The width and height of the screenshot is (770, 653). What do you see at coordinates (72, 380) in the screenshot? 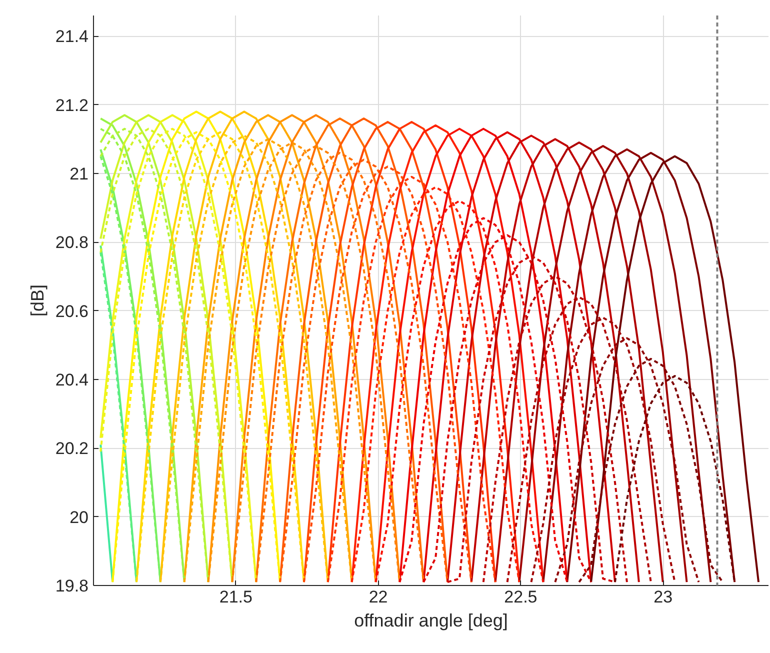
I see `y-tick-label: 20.4` at bounding box center [72, 380].